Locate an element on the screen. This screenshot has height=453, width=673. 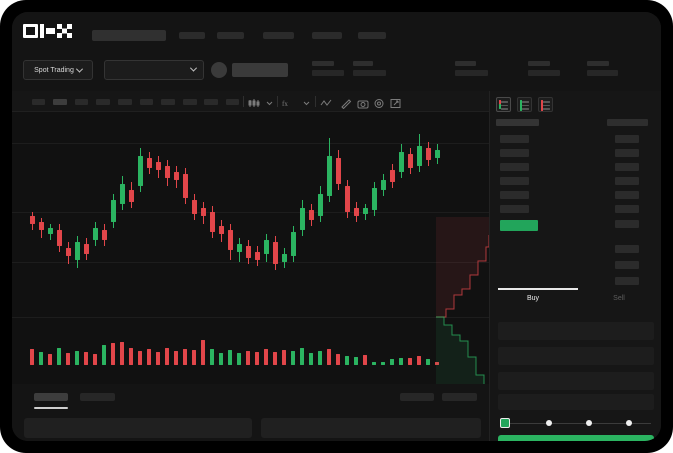
tab-order-history is located at coordinates (97, 397).